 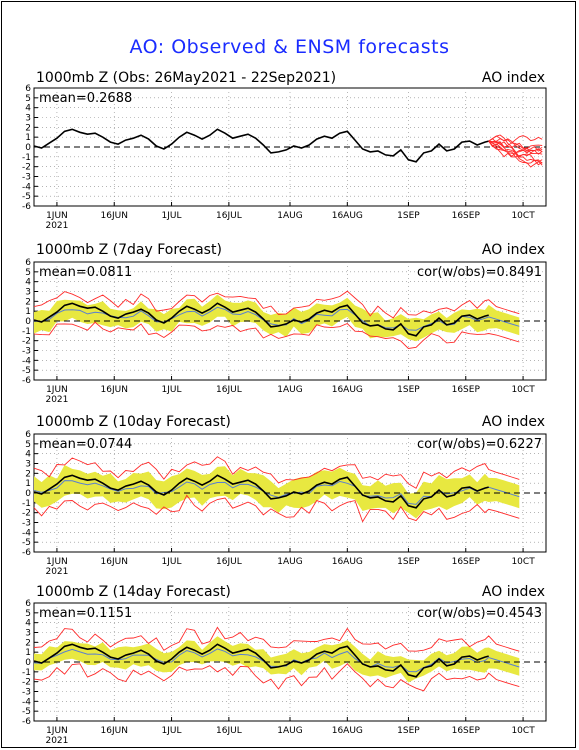 I want to click on ensemble-max-line, so click(x=276, y=472).